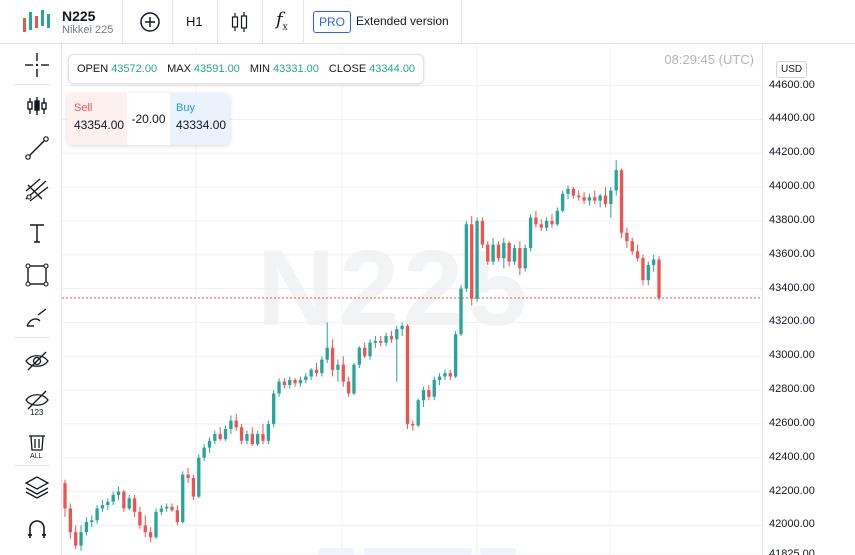 This screenshot has height=555, width=855. Describe the element at coordinates (79, 16) in the screenshot. I see `symbol-name: N225` at that location.